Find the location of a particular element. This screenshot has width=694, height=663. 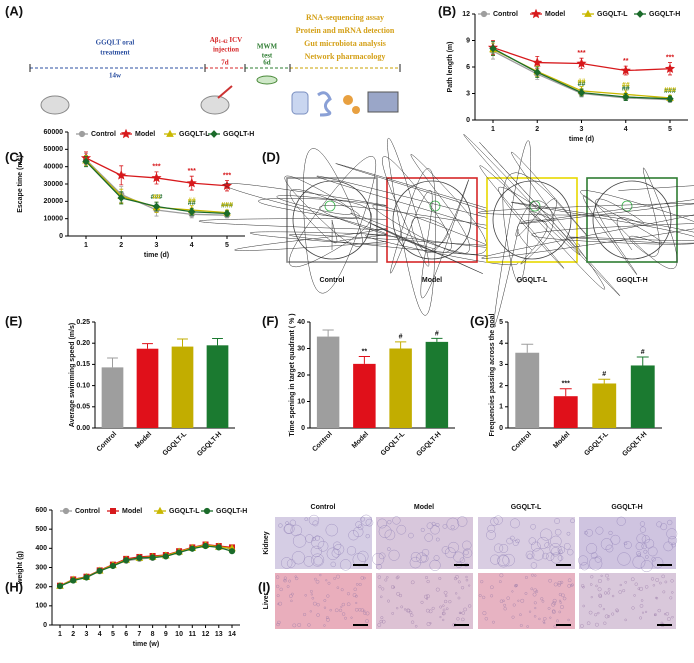

y-tick-label: 0.15 is located at coordinates (83, 364).